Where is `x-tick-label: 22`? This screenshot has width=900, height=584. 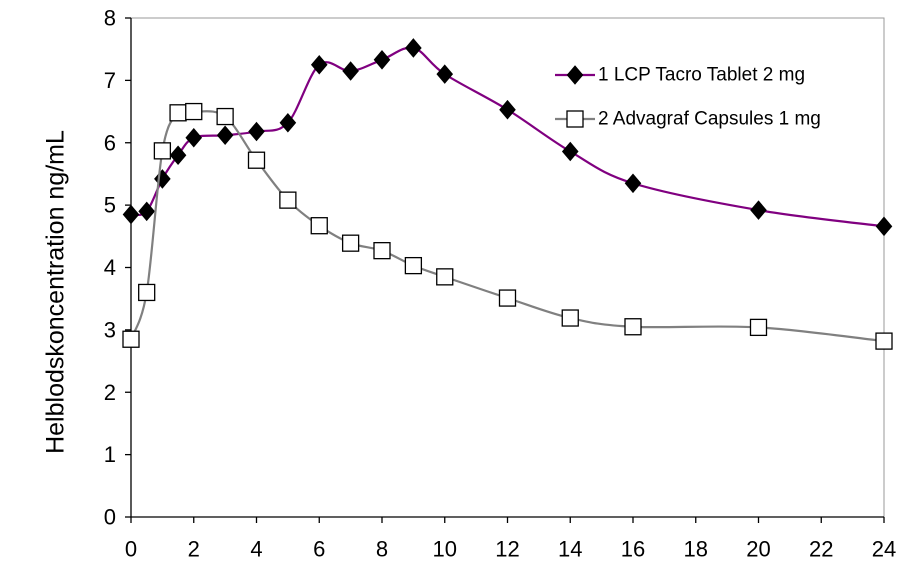 x-tick-label: 22 is located at coordinates (821, 549).